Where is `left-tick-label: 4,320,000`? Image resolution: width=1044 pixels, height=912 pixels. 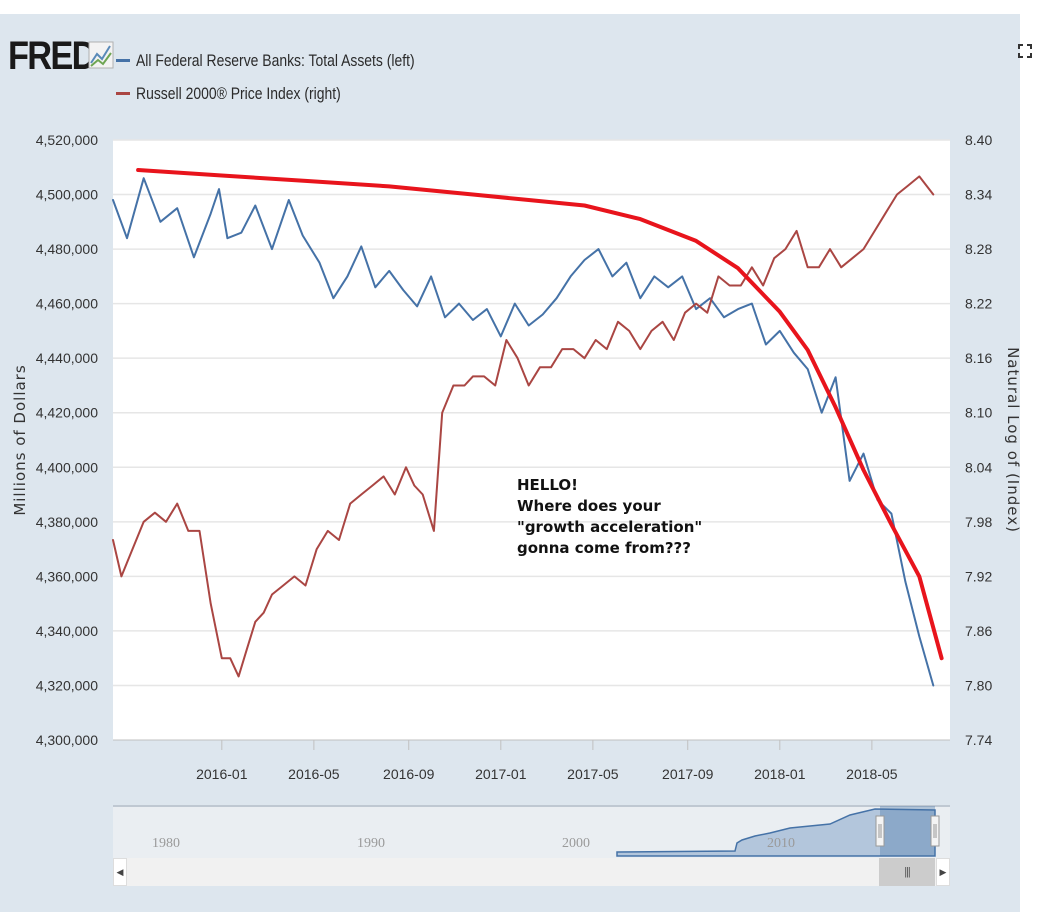 left-tick-label: 4,320,000 is located at coordinates (67, 685).